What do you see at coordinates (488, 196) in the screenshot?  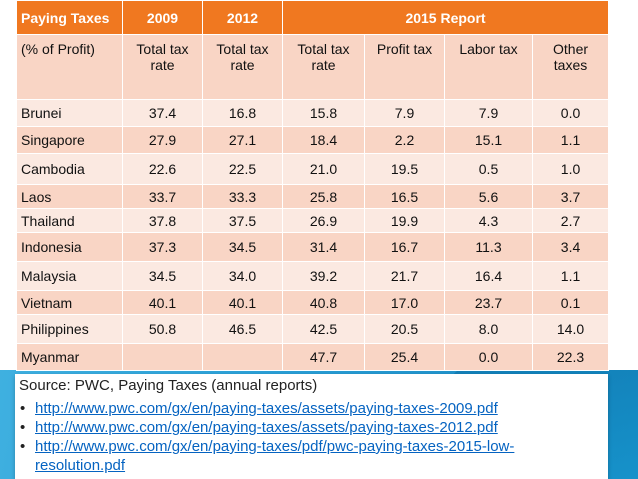 I see `value-cell: 5.6` at bounding box center [488, 196].